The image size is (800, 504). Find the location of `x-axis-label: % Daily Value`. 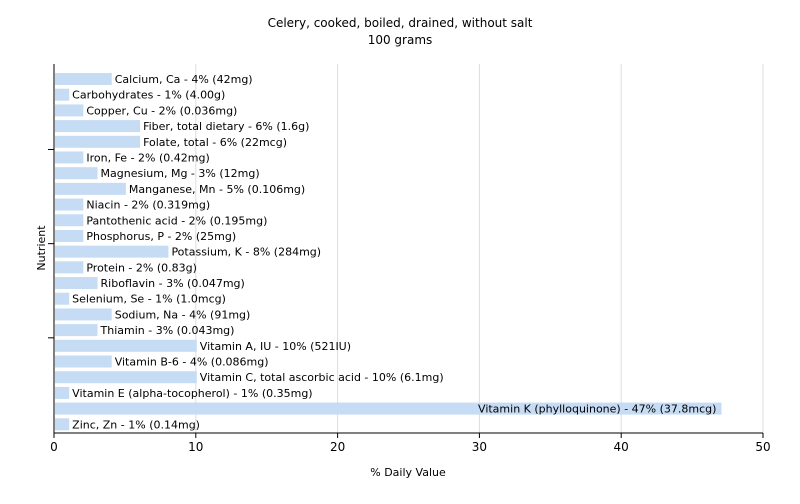

x-axis-label: % Daily Value is located at coordinates (408, 472).